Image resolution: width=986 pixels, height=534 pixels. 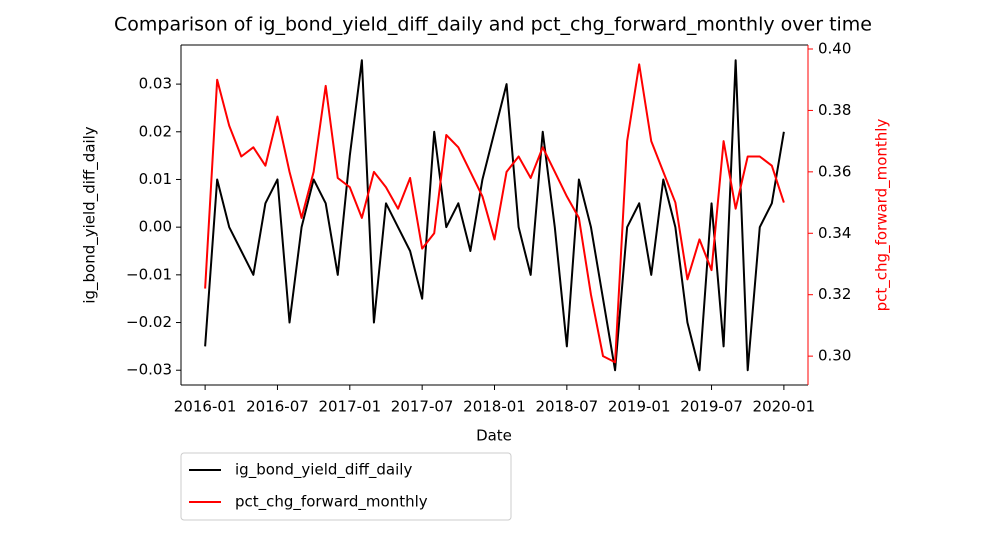 I want to click on y-tick-label: −0.03, so click(x=149, y=370).